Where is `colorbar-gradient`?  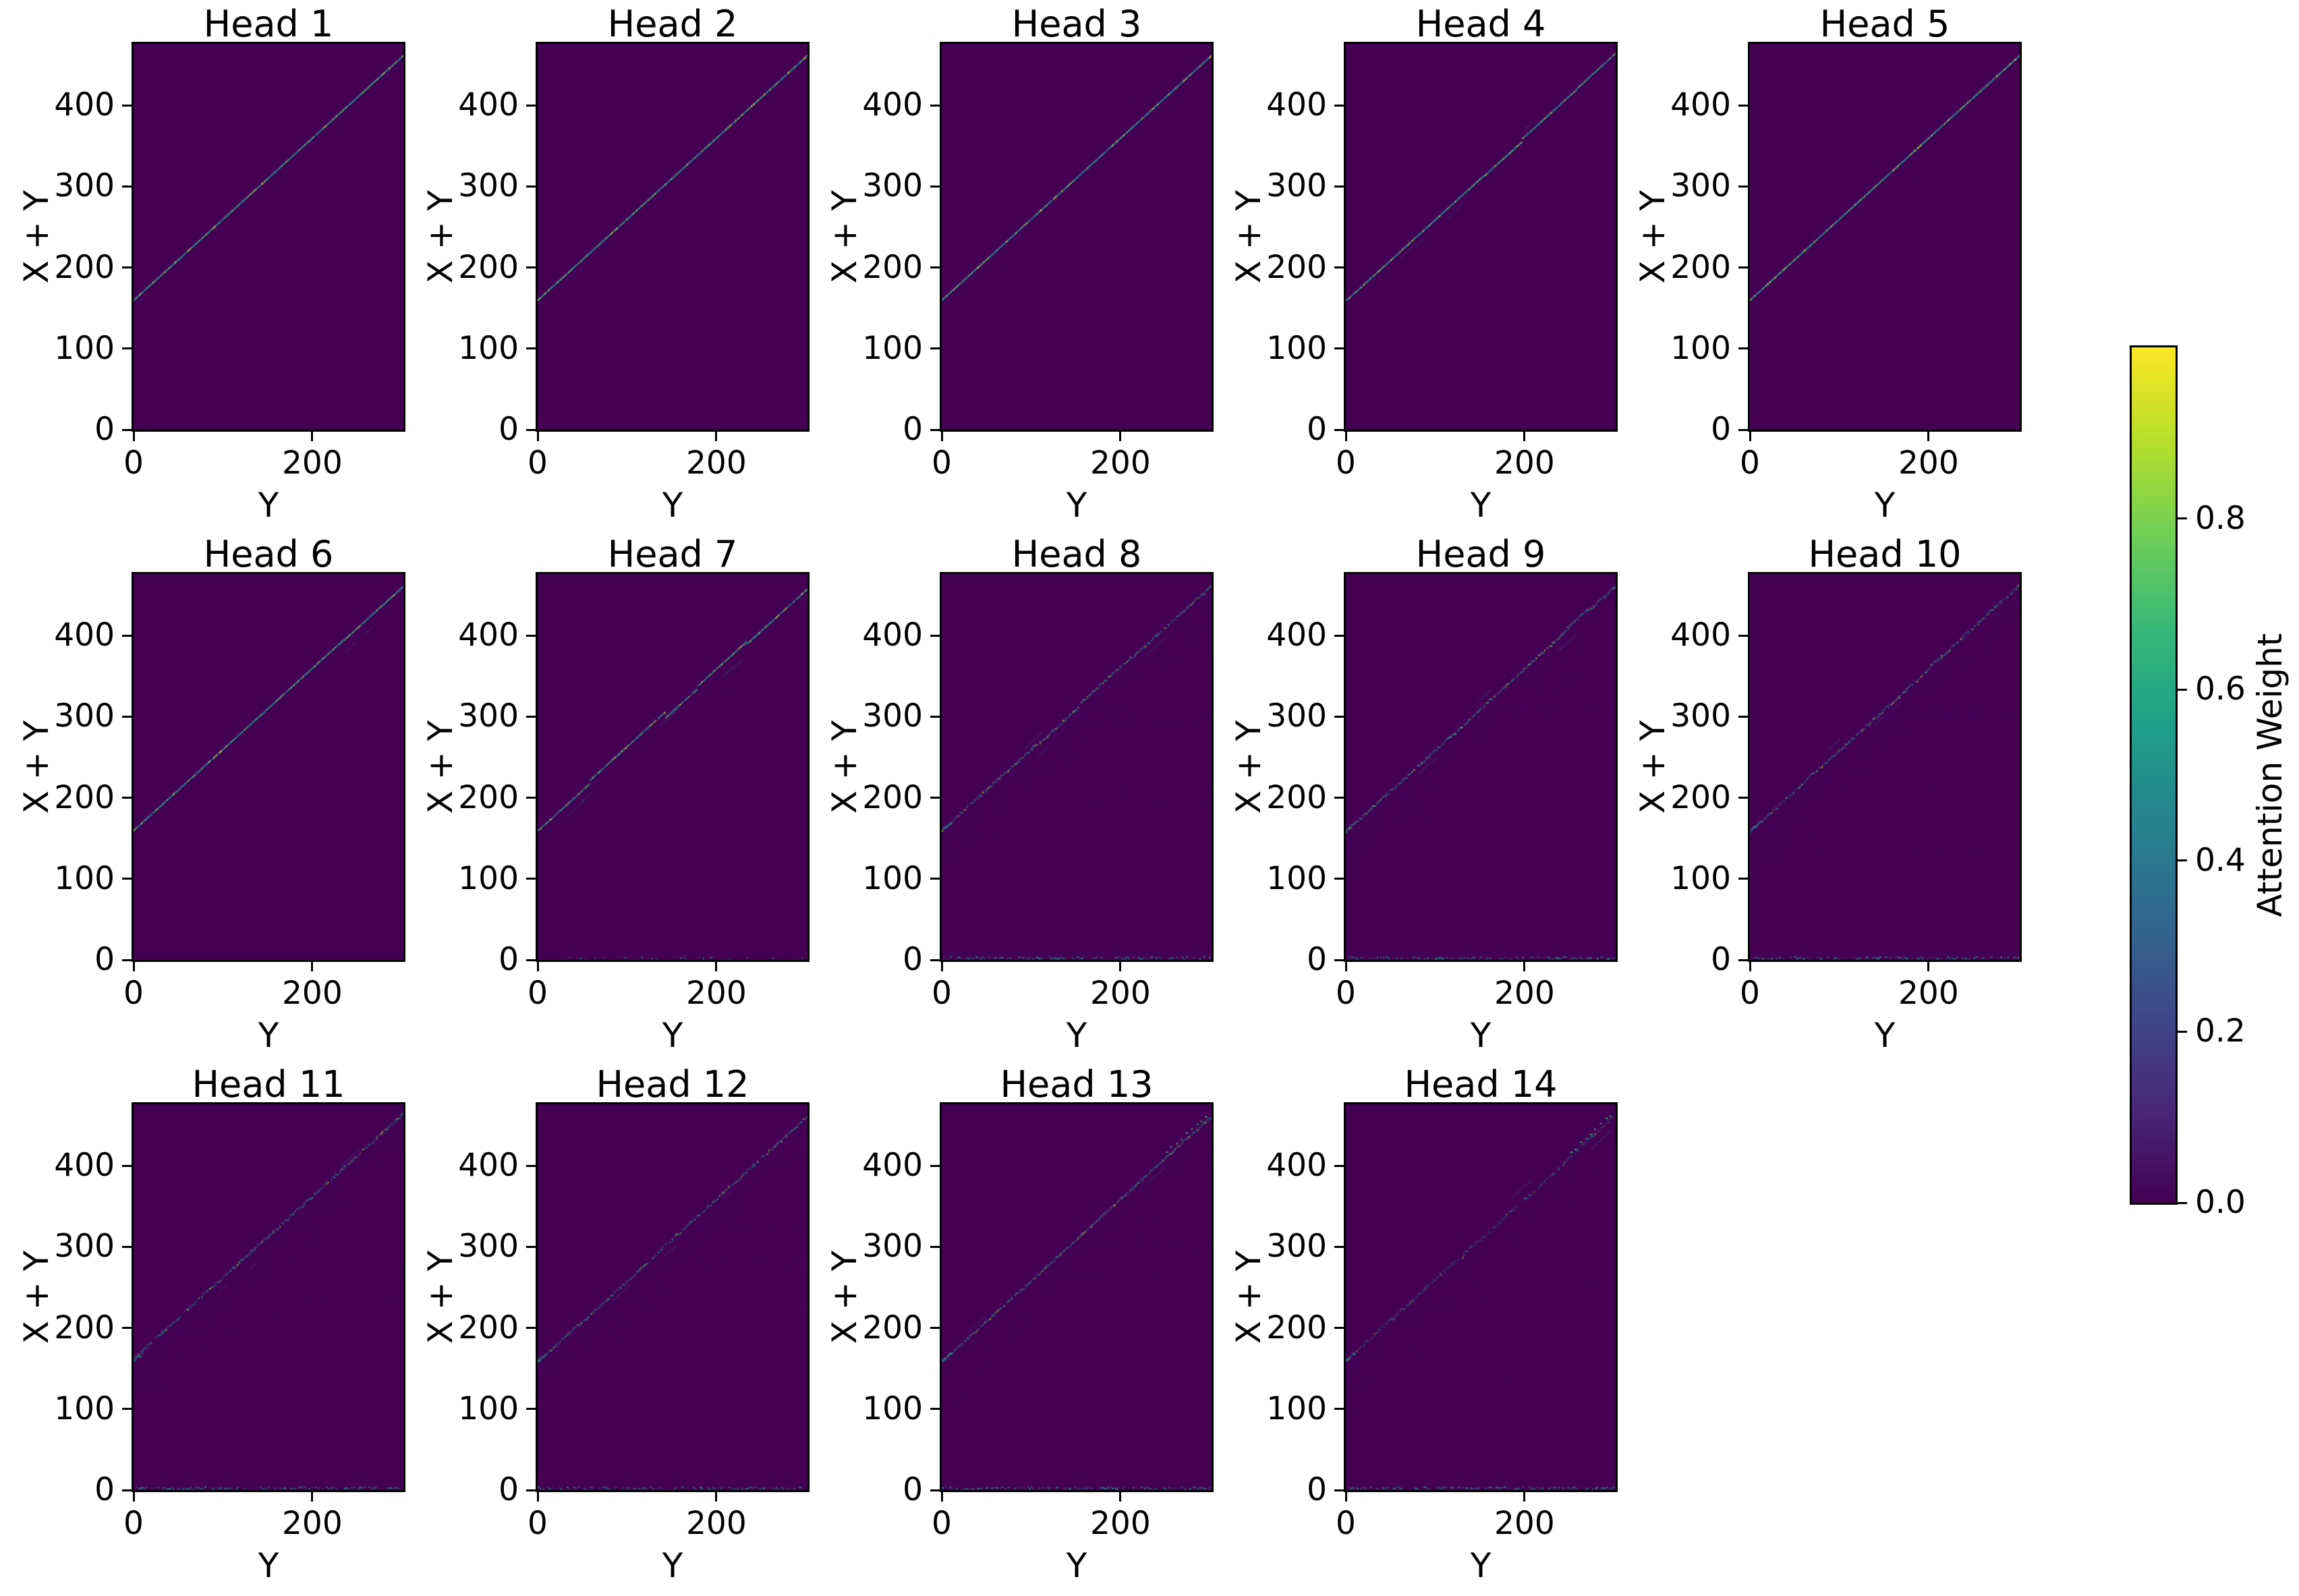 colorbar-gradient is located at coordinates (2154, 775).